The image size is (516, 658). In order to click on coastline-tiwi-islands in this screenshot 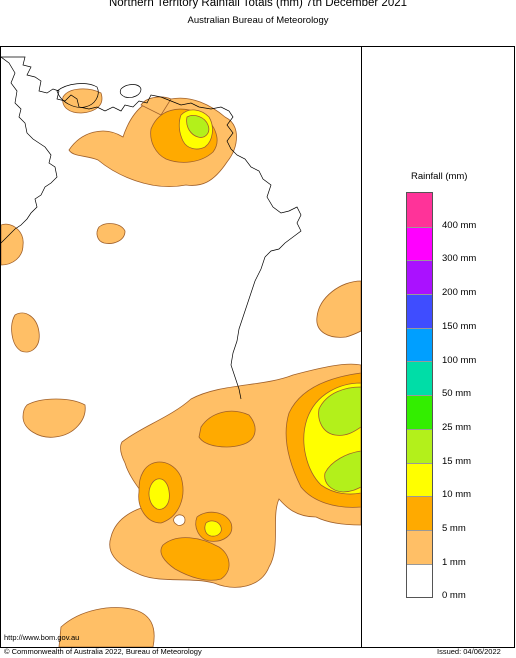, I will do `click(77, 95)`.